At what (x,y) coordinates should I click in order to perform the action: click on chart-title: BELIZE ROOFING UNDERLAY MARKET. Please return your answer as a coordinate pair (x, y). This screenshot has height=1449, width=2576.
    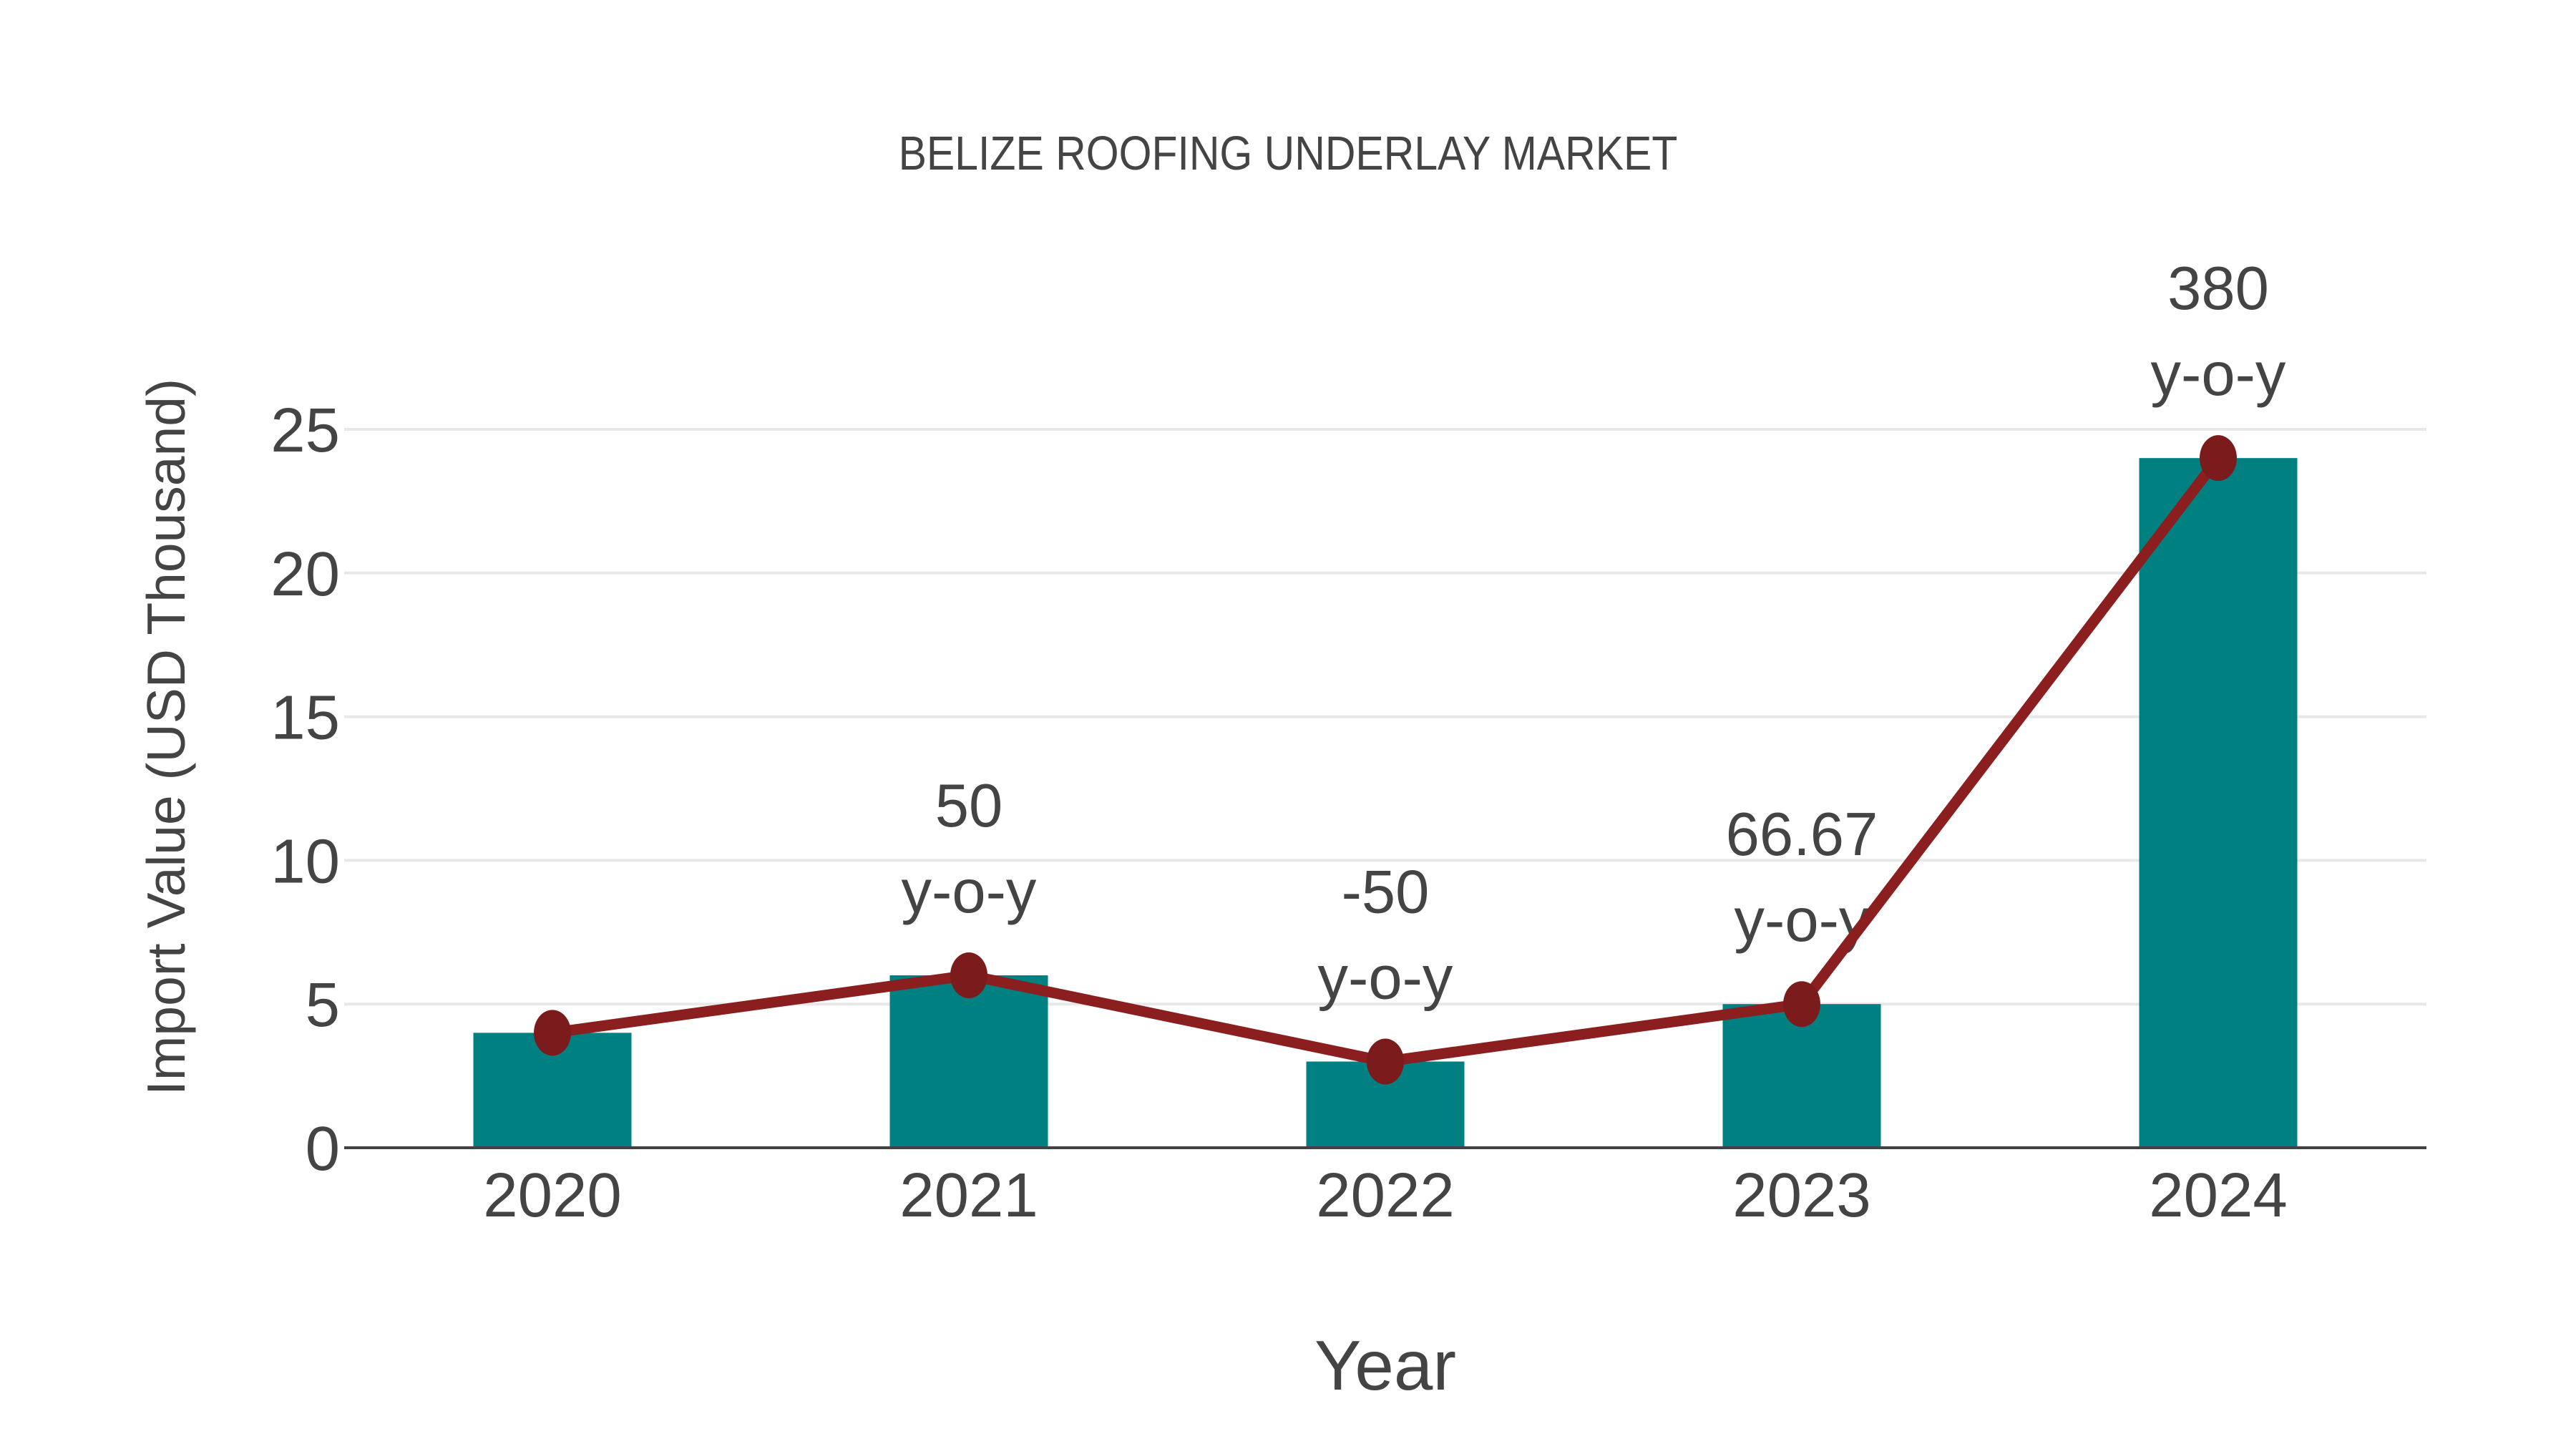
    Looking at the image, I should click on (1288, 153).